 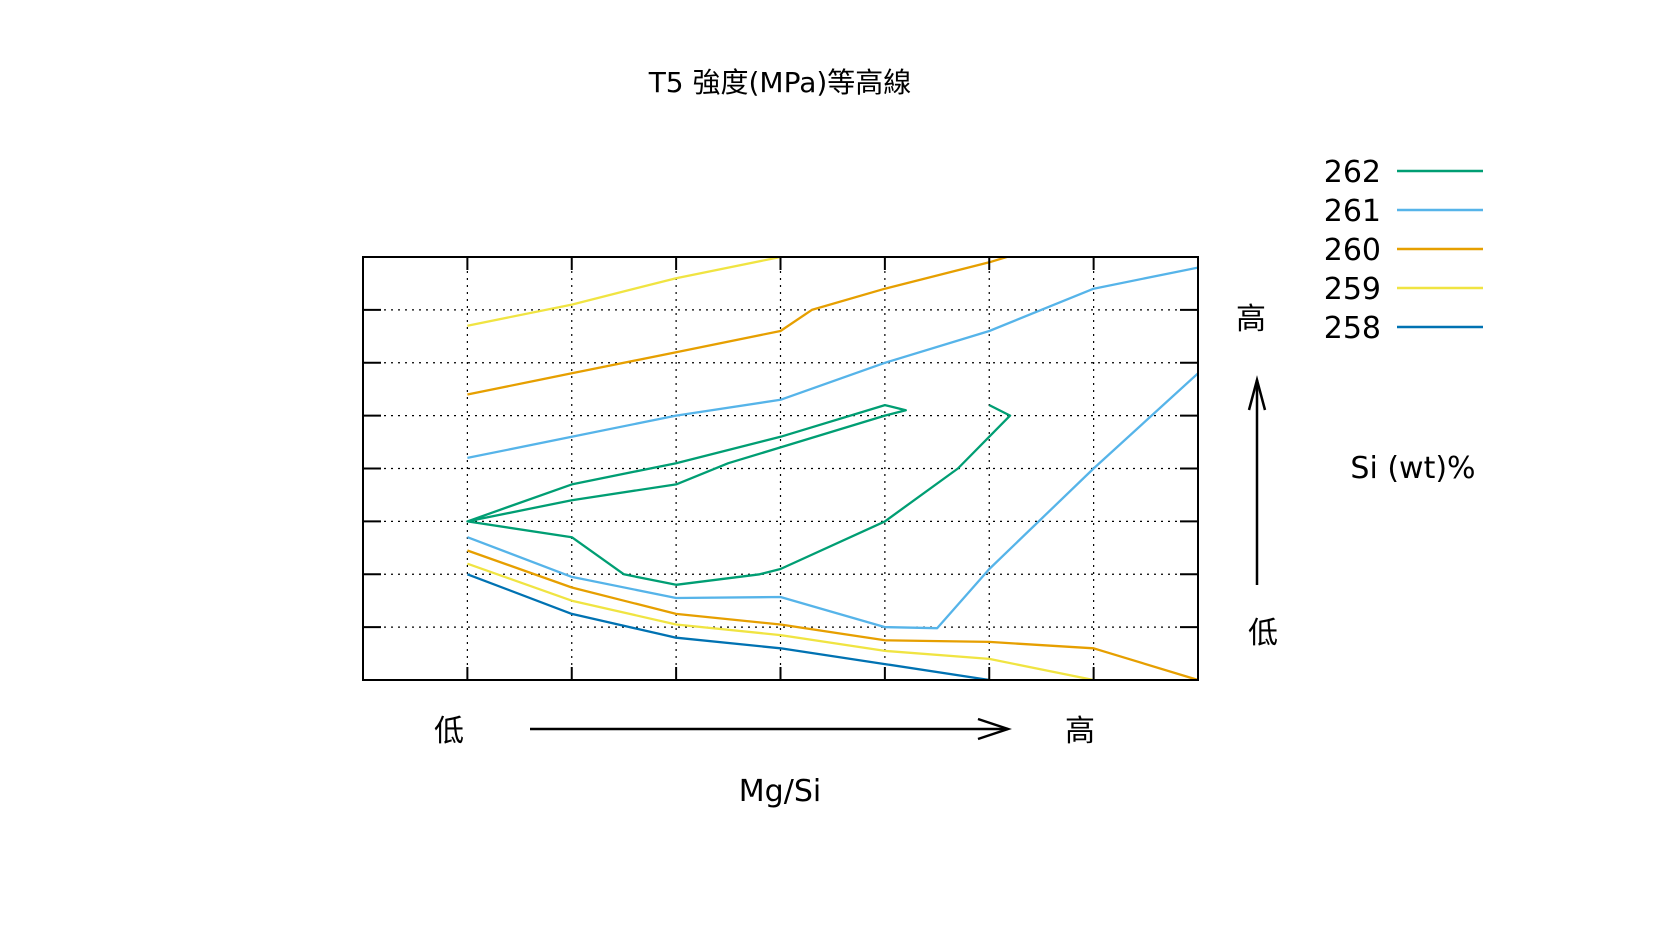 I want to click on legend: 262 261 260 259 258, so click(x=1403, y=250).